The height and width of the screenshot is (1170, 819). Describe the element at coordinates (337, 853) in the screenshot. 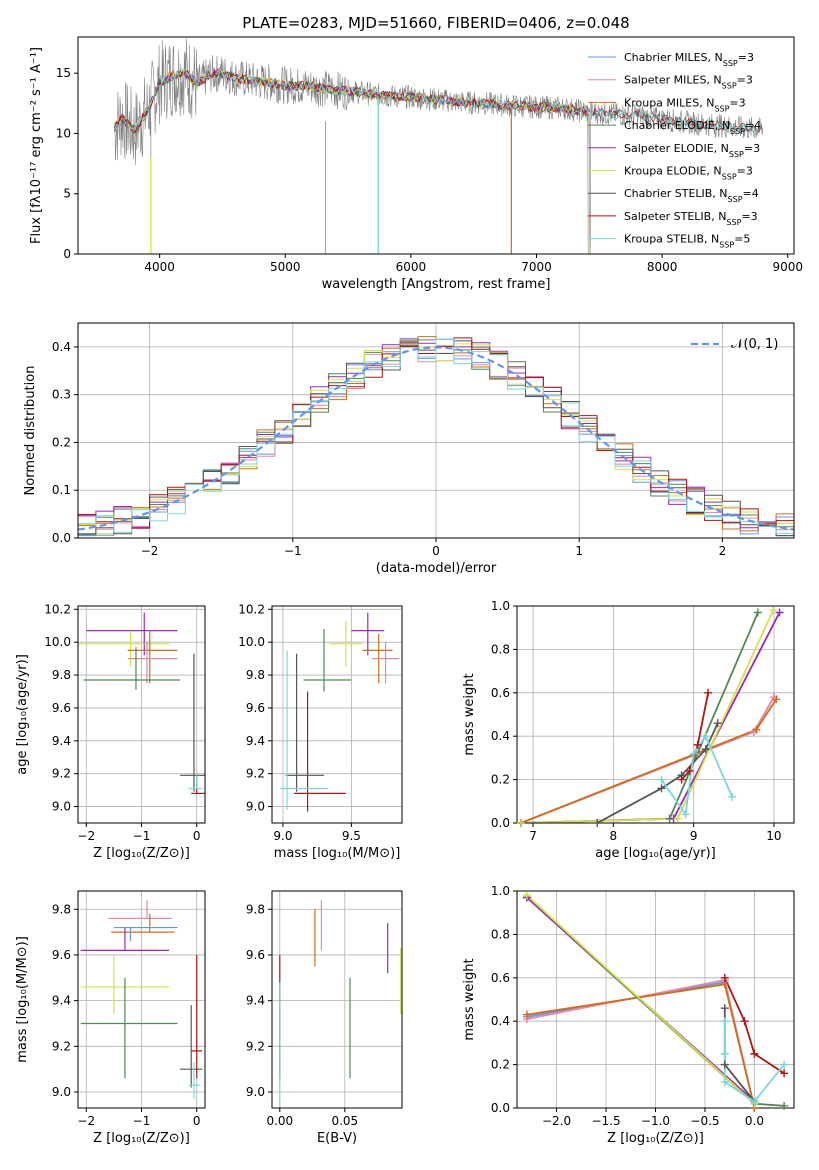

I see `x-axis-label: mass [log₁₀(M/M⊙)]` at that location.